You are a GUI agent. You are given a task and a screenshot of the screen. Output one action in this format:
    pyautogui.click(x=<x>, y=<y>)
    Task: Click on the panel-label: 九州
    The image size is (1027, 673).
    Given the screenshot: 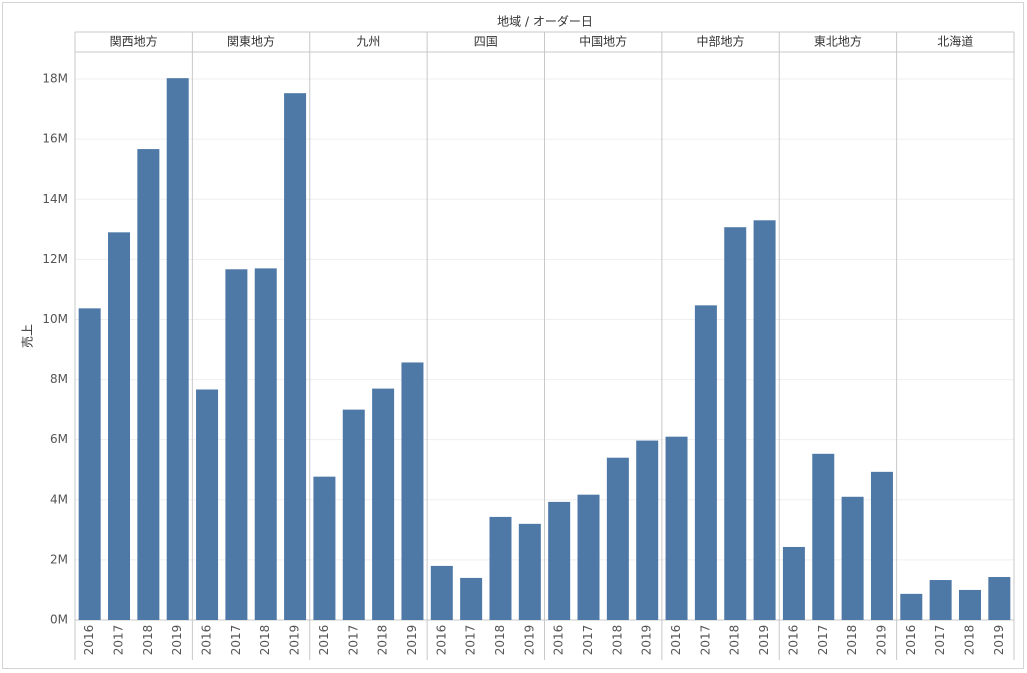 What is the action you would take?
    pyautogui.click(x=368, y=42)
    